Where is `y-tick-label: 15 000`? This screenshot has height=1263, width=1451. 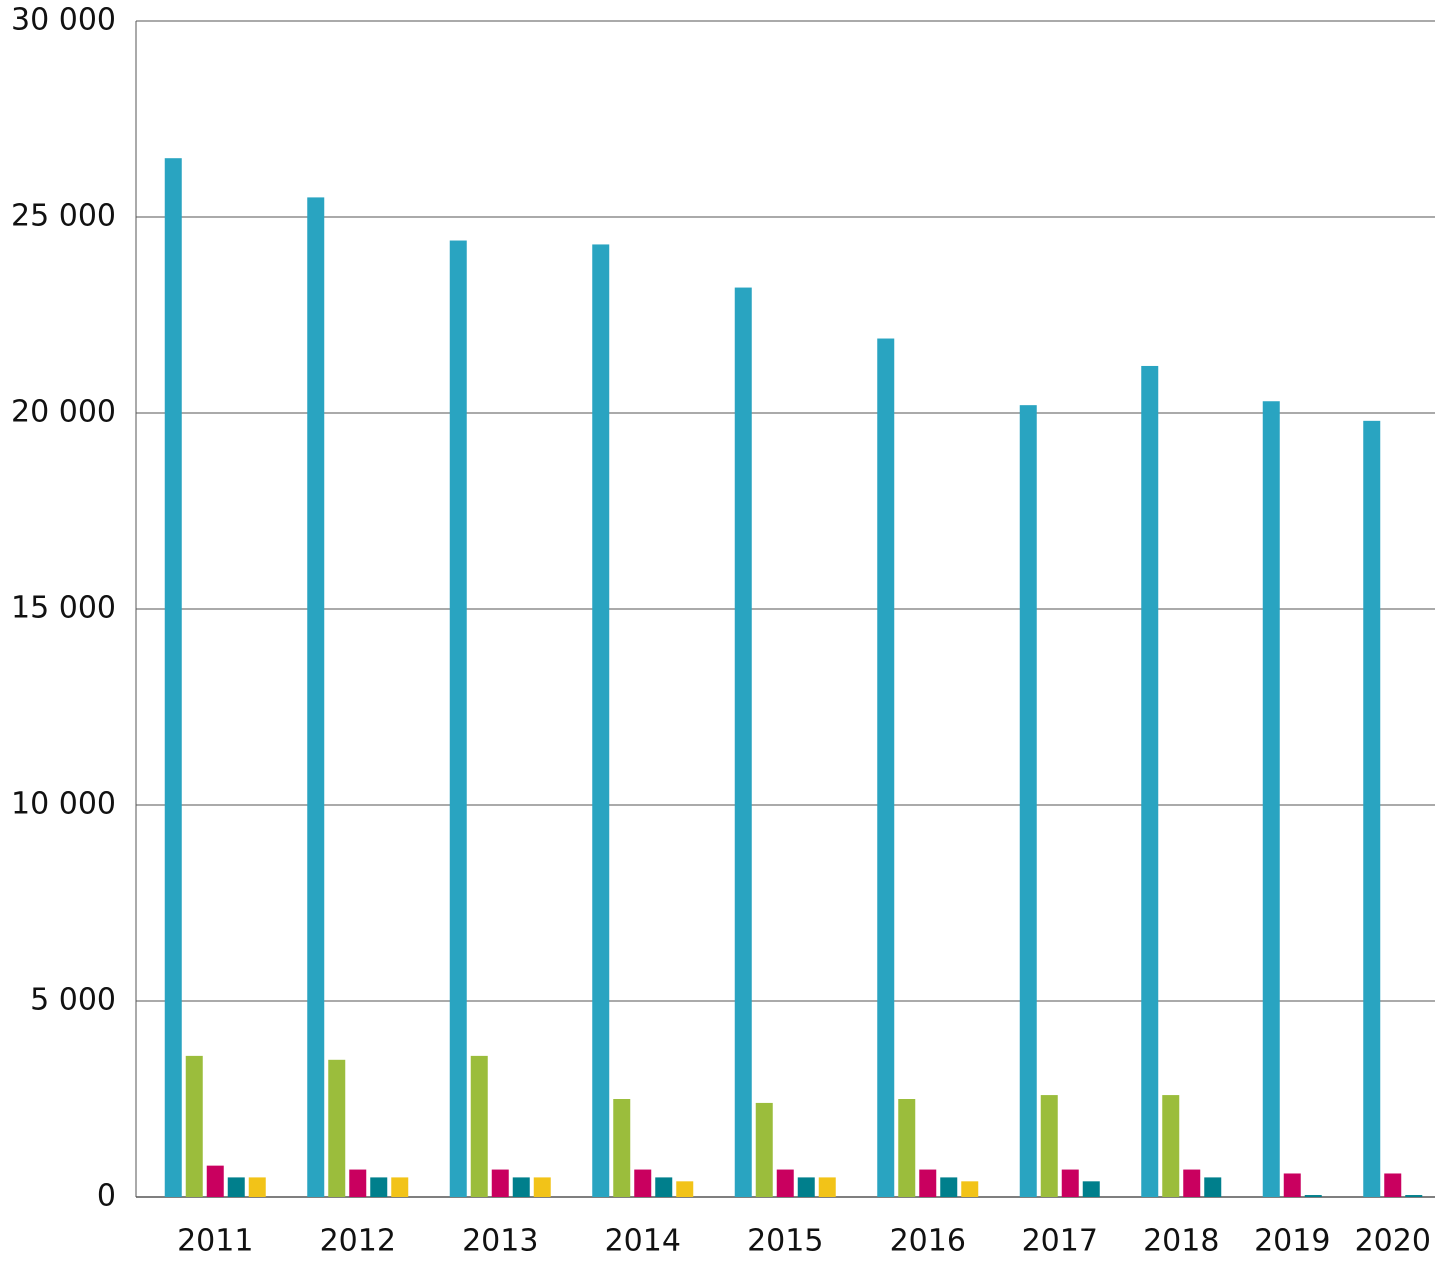 y-tick-label: 15 000 is located at coordinates (63, 608).